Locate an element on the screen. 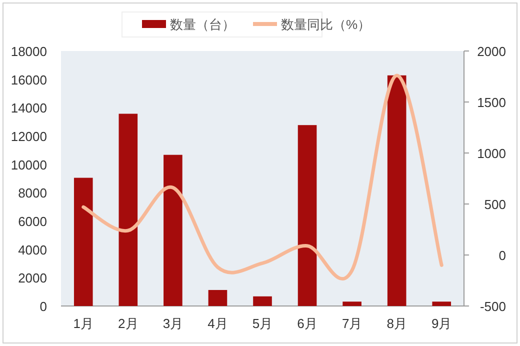 Image resolution: width=520 pixels, height=346 pixels. y-tick-label: 18000 is located at coordinates (28, 51).